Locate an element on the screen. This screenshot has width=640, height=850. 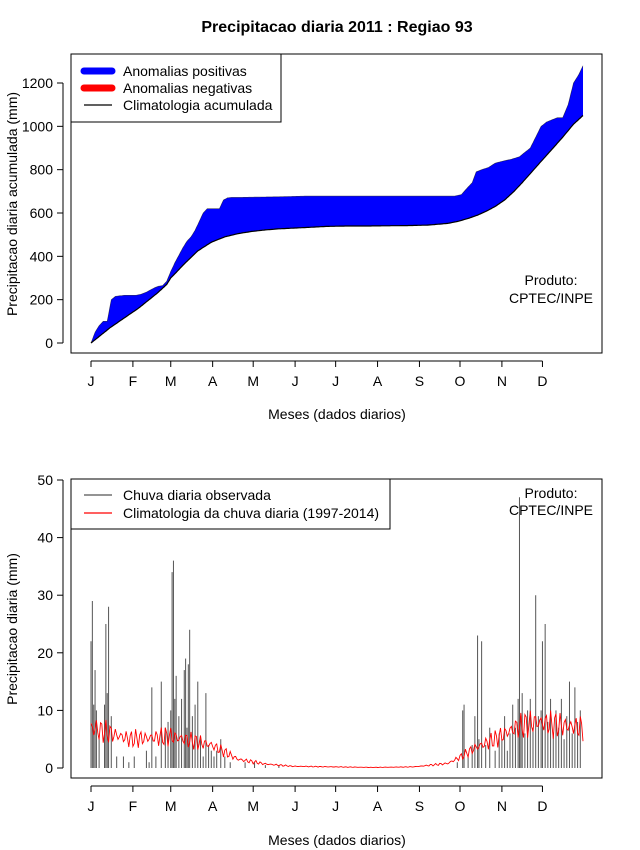
daily-y-tick-label: 30 is located at coordinates (45, 595).